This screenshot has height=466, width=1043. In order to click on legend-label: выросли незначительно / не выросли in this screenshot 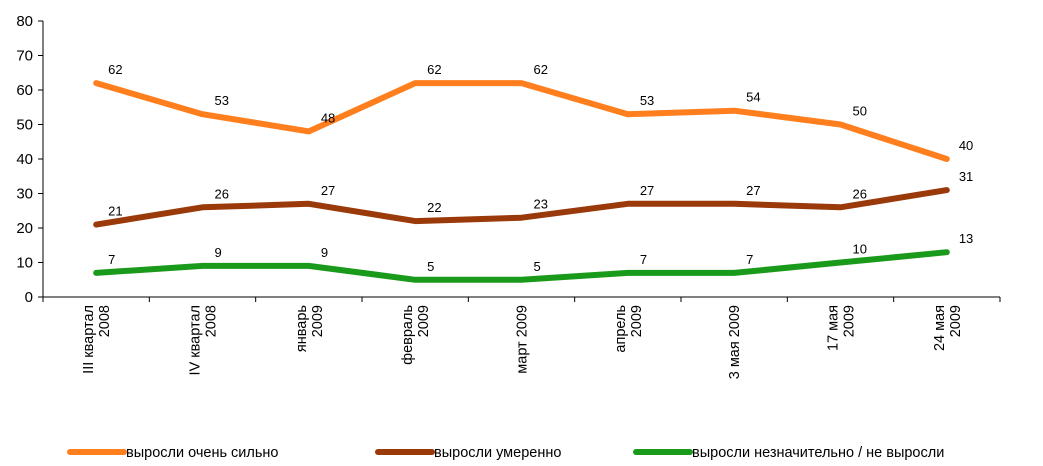, I will do `click(818, 453)`.